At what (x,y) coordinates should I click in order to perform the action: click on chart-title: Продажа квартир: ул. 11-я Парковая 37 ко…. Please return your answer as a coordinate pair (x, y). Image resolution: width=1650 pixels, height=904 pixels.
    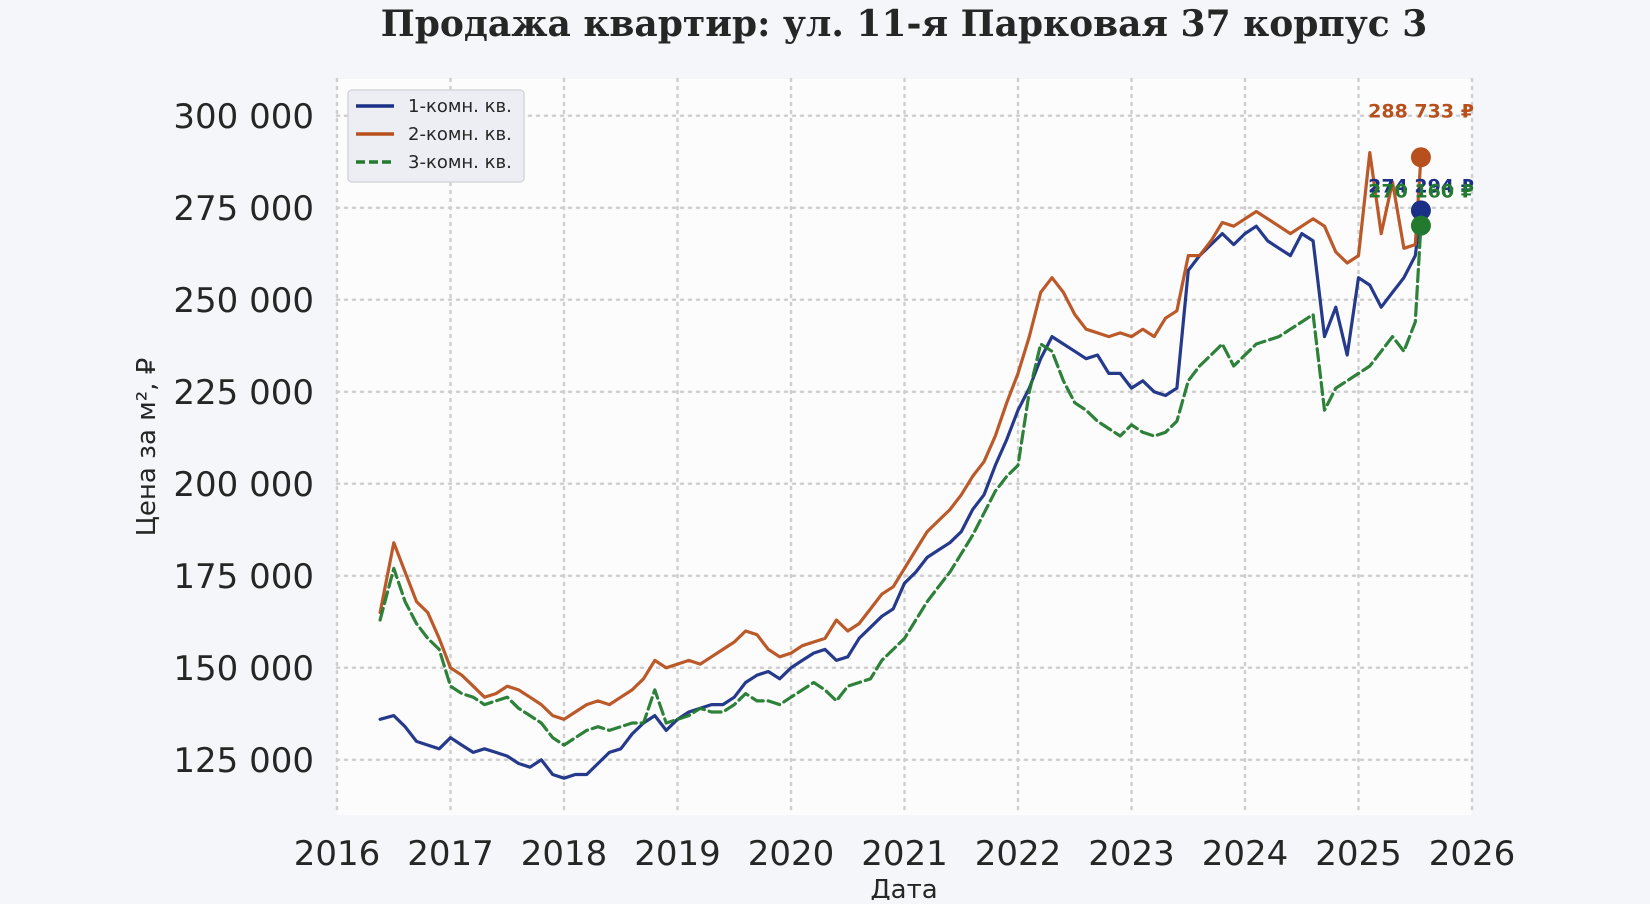
    Looking at the image, I should click on (904, 24).